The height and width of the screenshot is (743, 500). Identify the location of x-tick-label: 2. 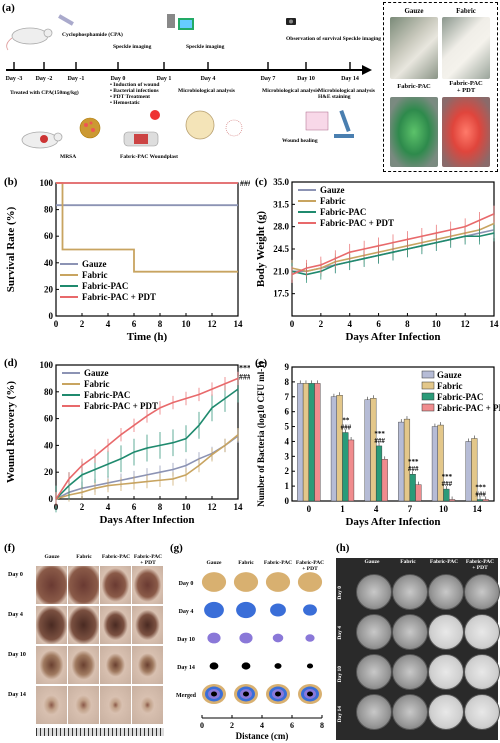
(82, 324).